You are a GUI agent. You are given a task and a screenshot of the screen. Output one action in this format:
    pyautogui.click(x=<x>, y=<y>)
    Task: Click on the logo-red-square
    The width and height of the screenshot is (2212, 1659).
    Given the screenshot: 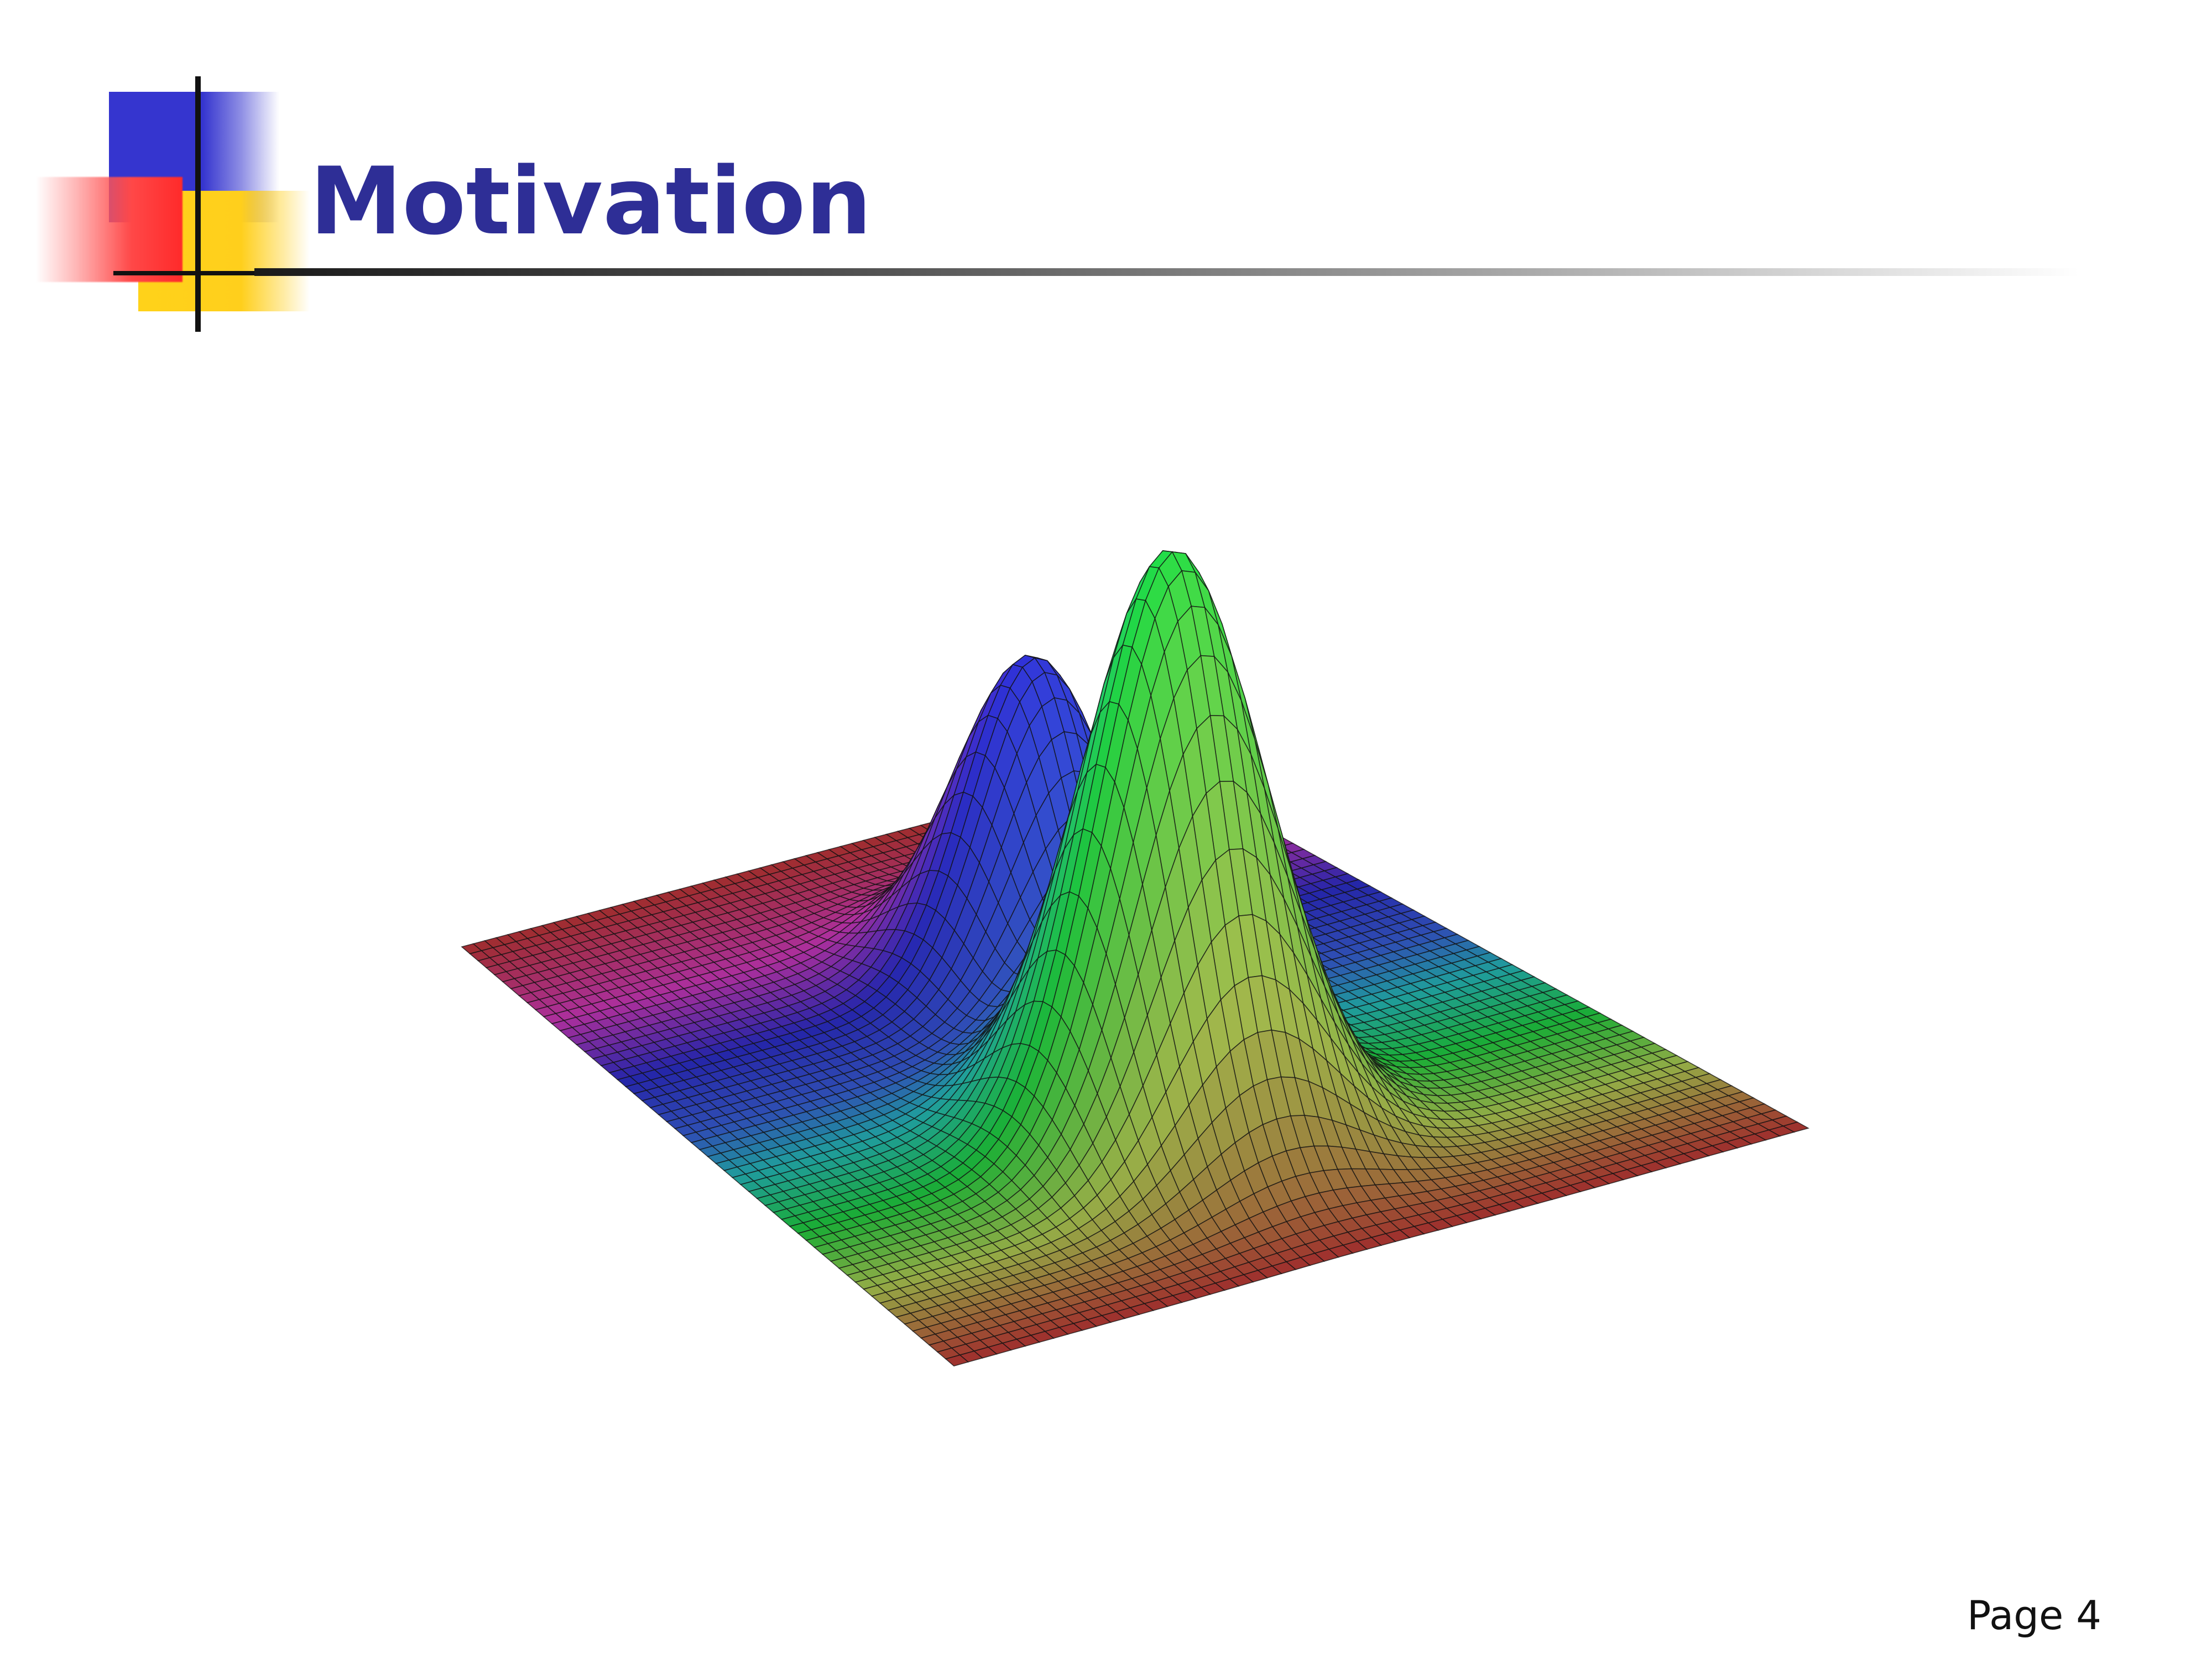 What is the action you would take?
    pyautogui.click(x=109, y=230)
    